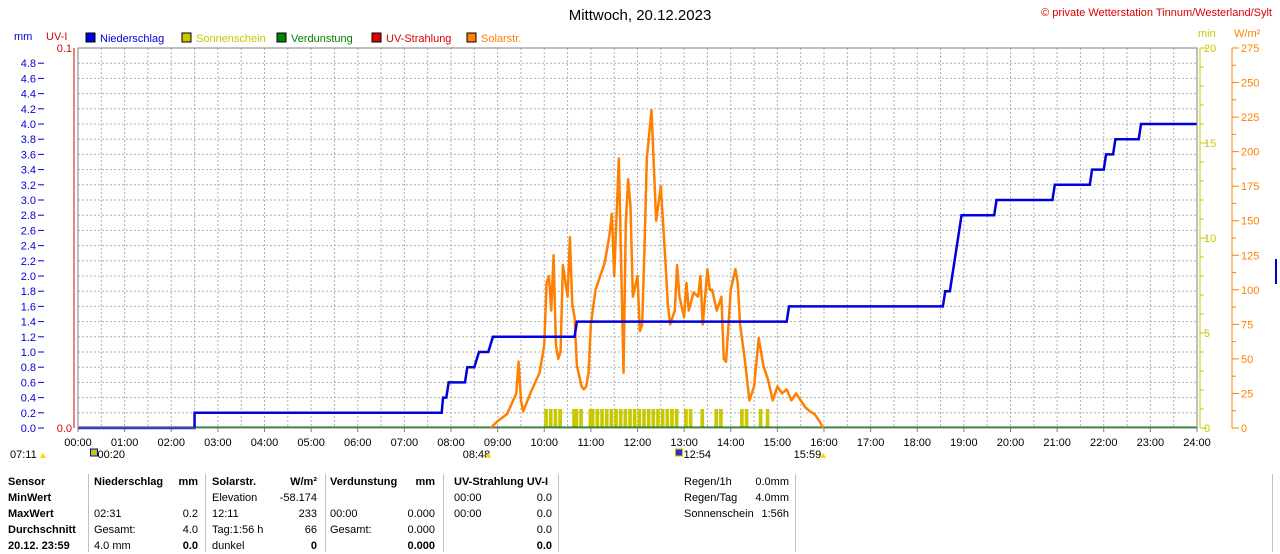 This screenshot has height=554, width=1280. I want to click on x-tick-label: 12:00, so click(638, 443).